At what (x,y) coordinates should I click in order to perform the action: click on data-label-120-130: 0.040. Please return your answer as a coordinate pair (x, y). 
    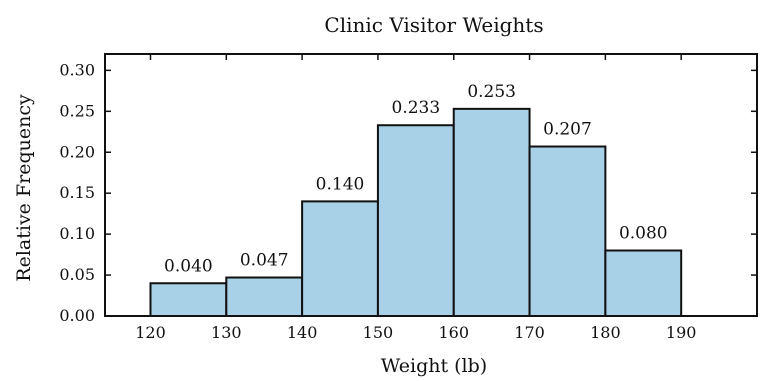
    Looking at the image, I should click on (188, 266).